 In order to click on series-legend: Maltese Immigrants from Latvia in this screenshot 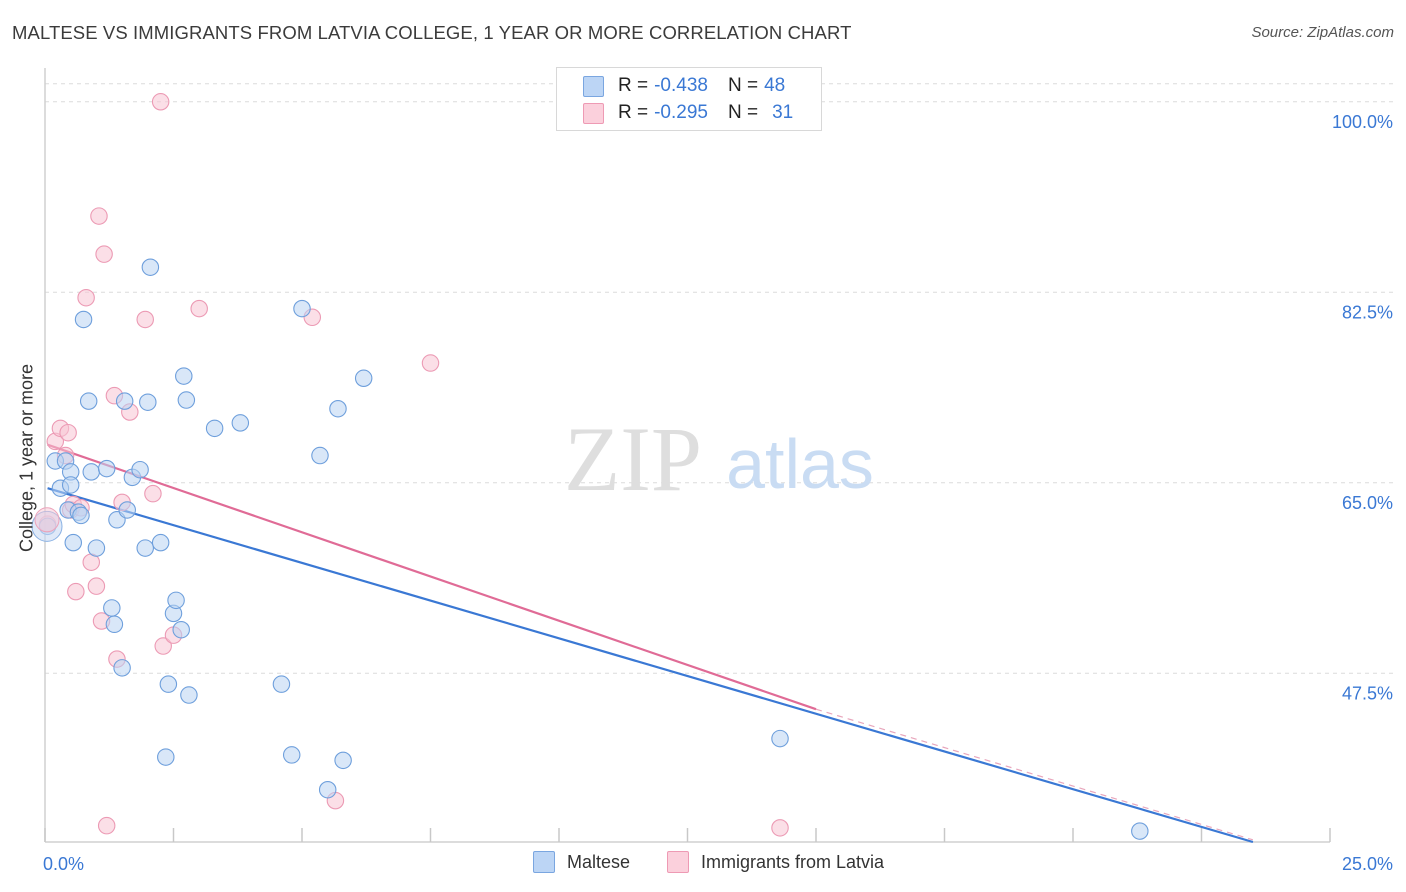, I will do `click(703, 864)`.